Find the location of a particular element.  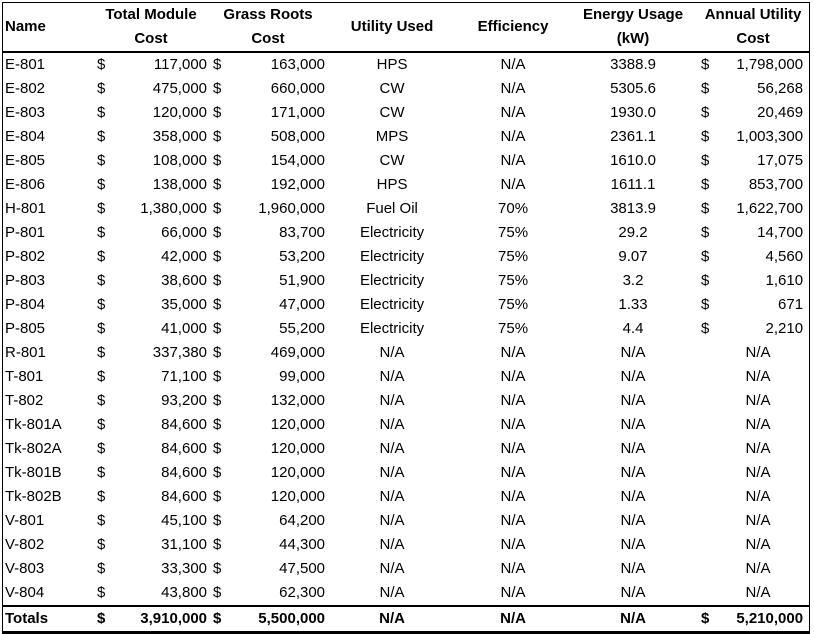

header-name-label: Name is located at coordinates (25, 26).